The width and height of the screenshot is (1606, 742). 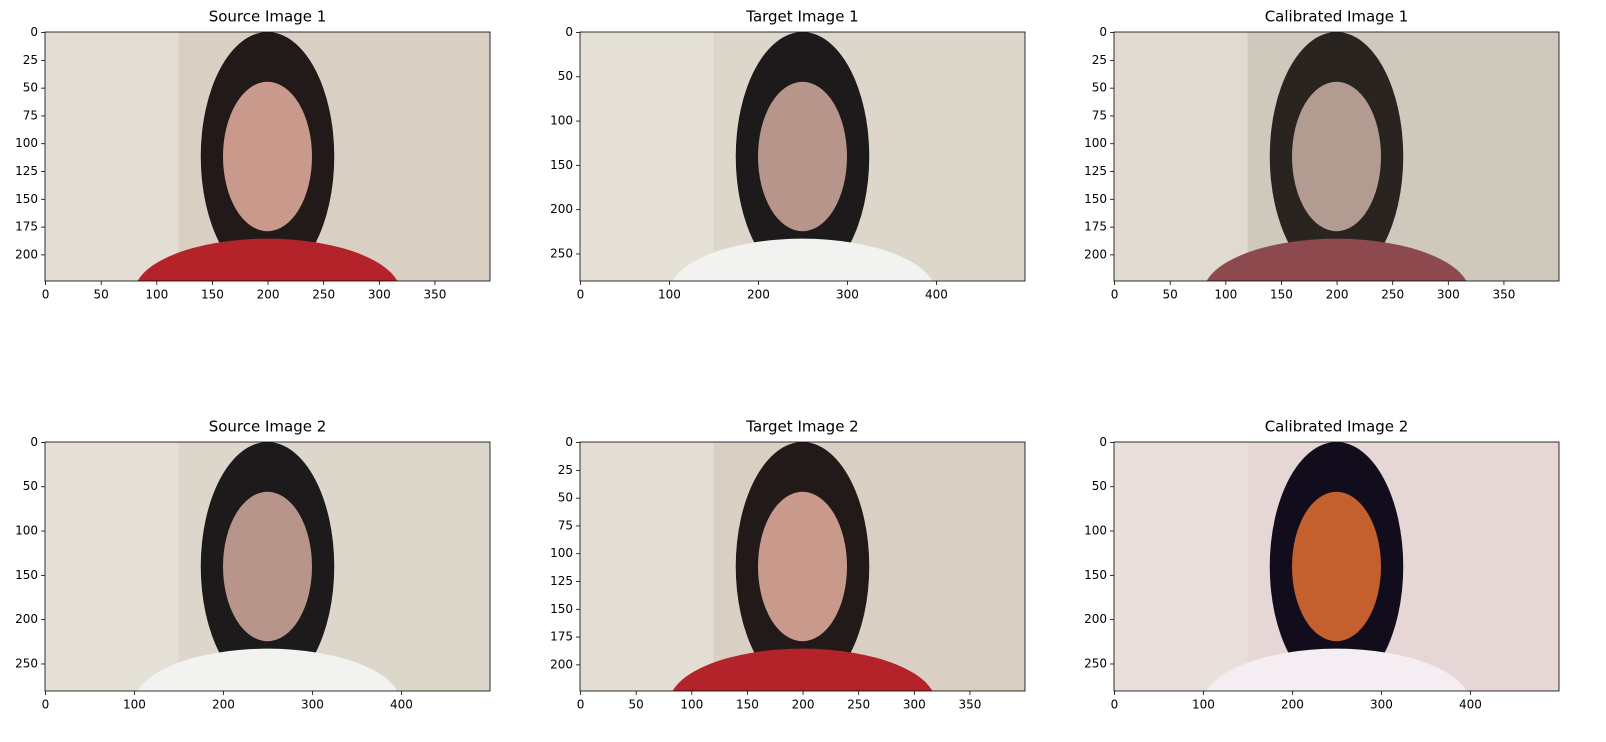 What do you see at coordinates (26, 227) in the screenshot?
I see `y-tick-label: 175` at bounding box center [26, 227].